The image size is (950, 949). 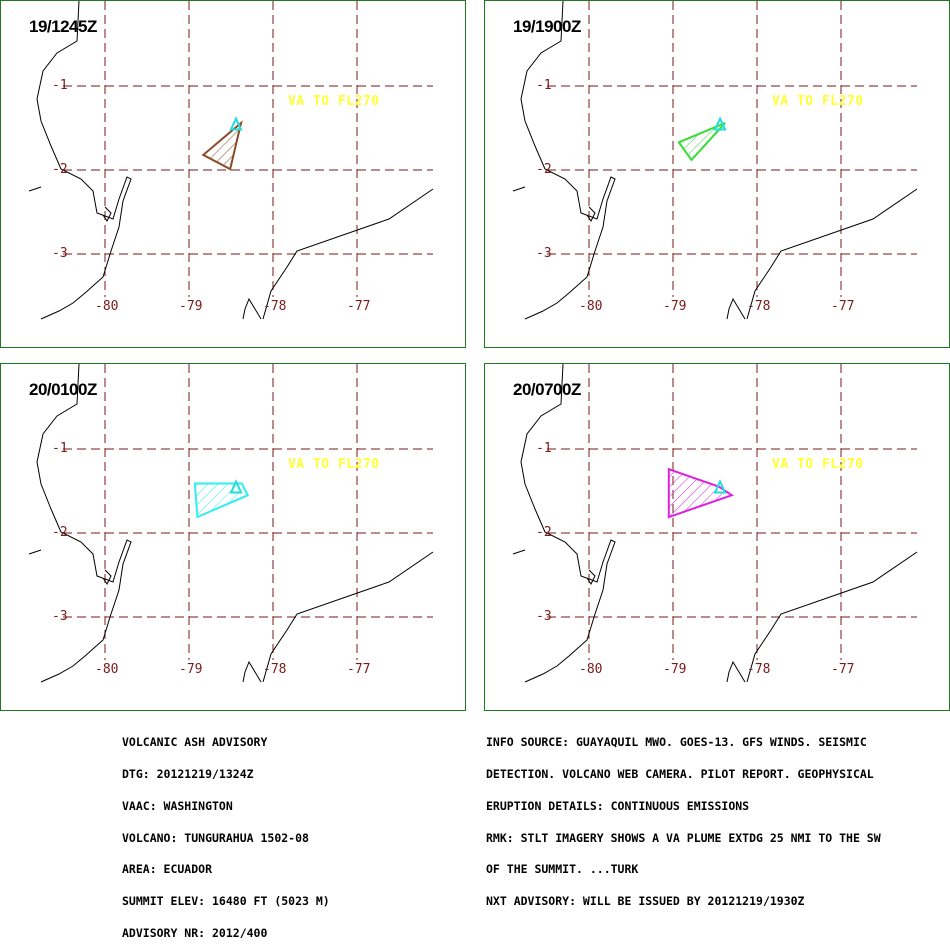 What do you see at coordinates (547, 389) in the screenshot?
I see `panel-timestamp: 20/0700Z` at bounding box center [547, 389].